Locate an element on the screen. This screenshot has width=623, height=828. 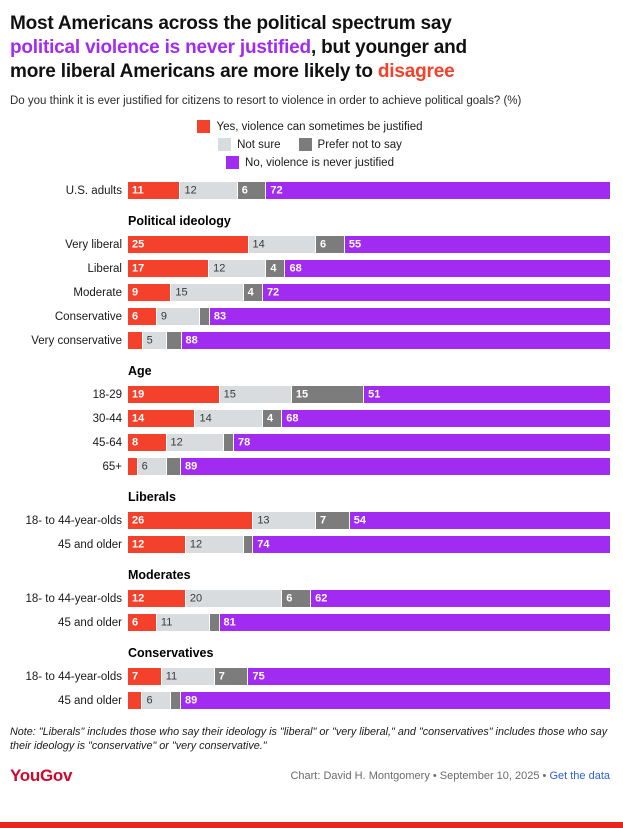
row-label: 18- to 44-year-olds is located at coordinates (73, 676).